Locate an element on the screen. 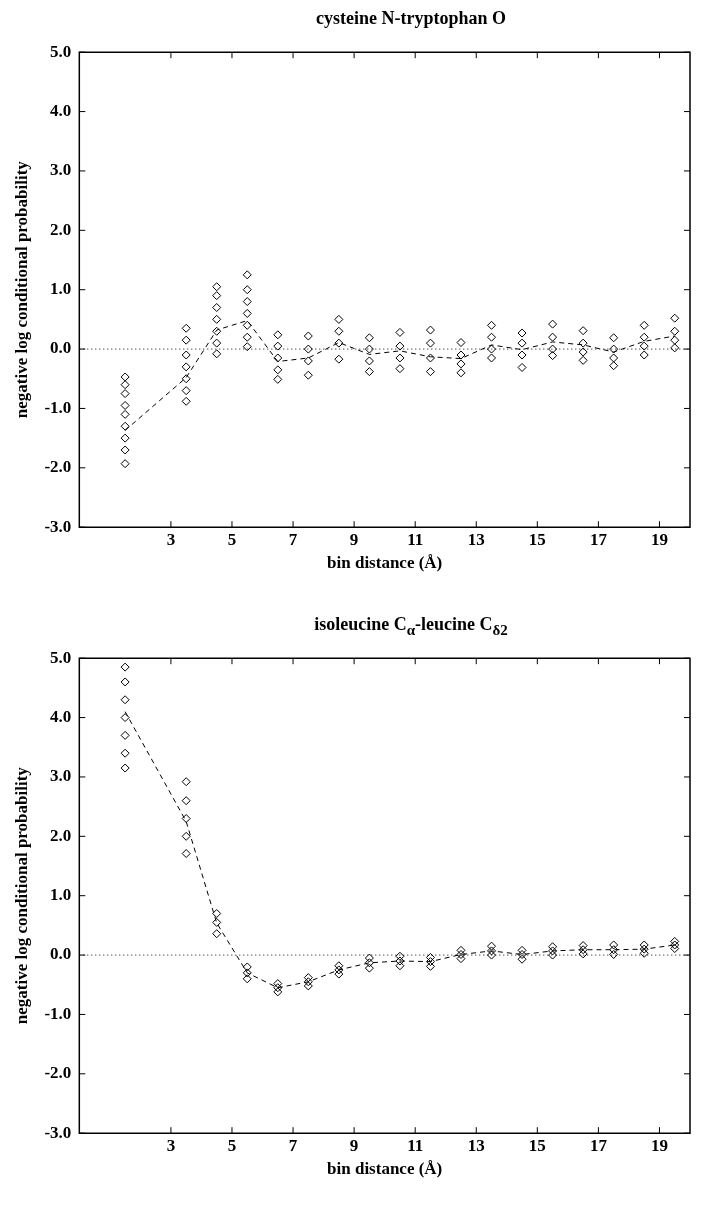 This screenshot has width=712, height=1224. chart-title: cysteine N-tryptophan O is located at coordinates (411, 19).